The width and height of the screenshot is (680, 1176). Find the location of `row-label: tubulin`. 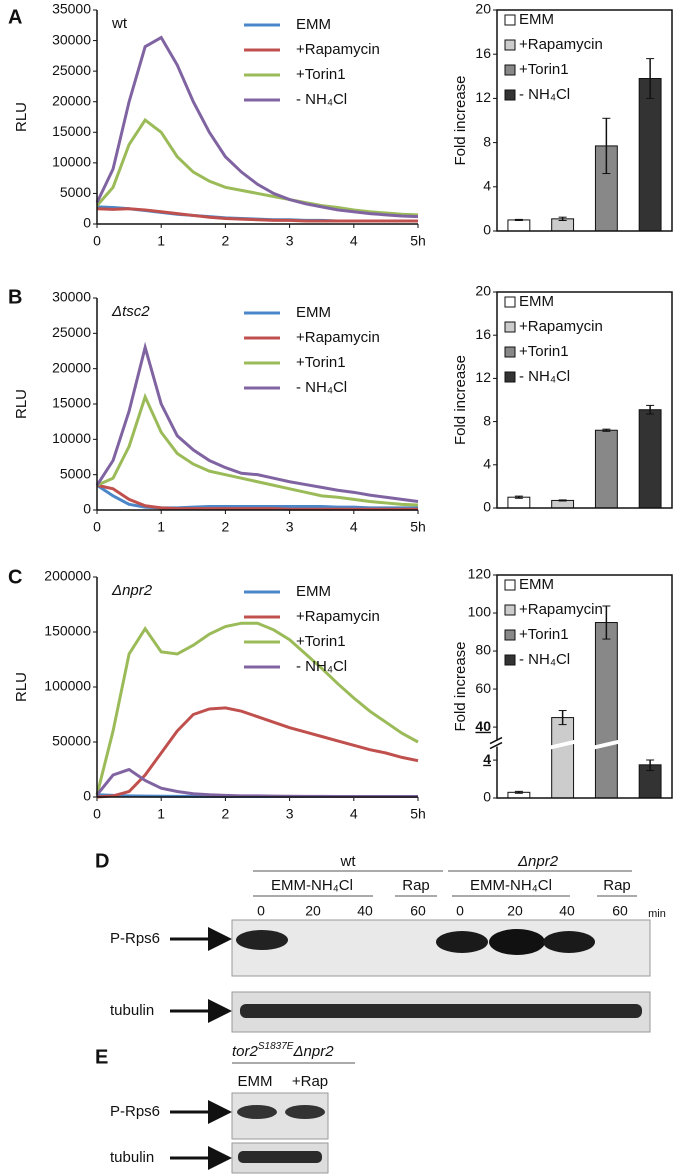

row-label: tubulin is located at coordinates (132, 1157).